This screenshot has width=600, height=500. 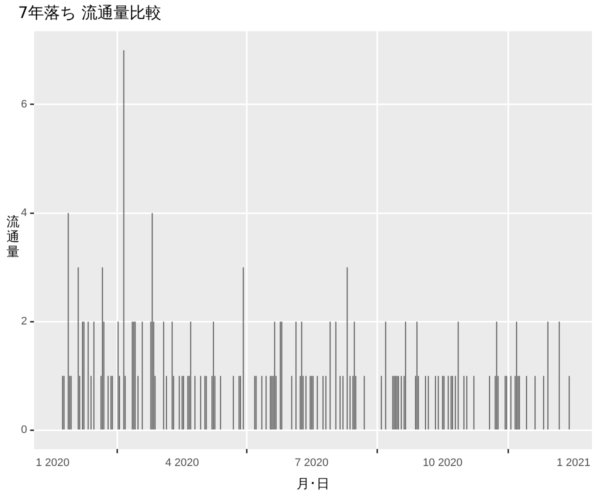 What do you see at coordinates (24, 213) in the screenshot?
I see `y-tick-label: 4` at bounding box center [24, 213].